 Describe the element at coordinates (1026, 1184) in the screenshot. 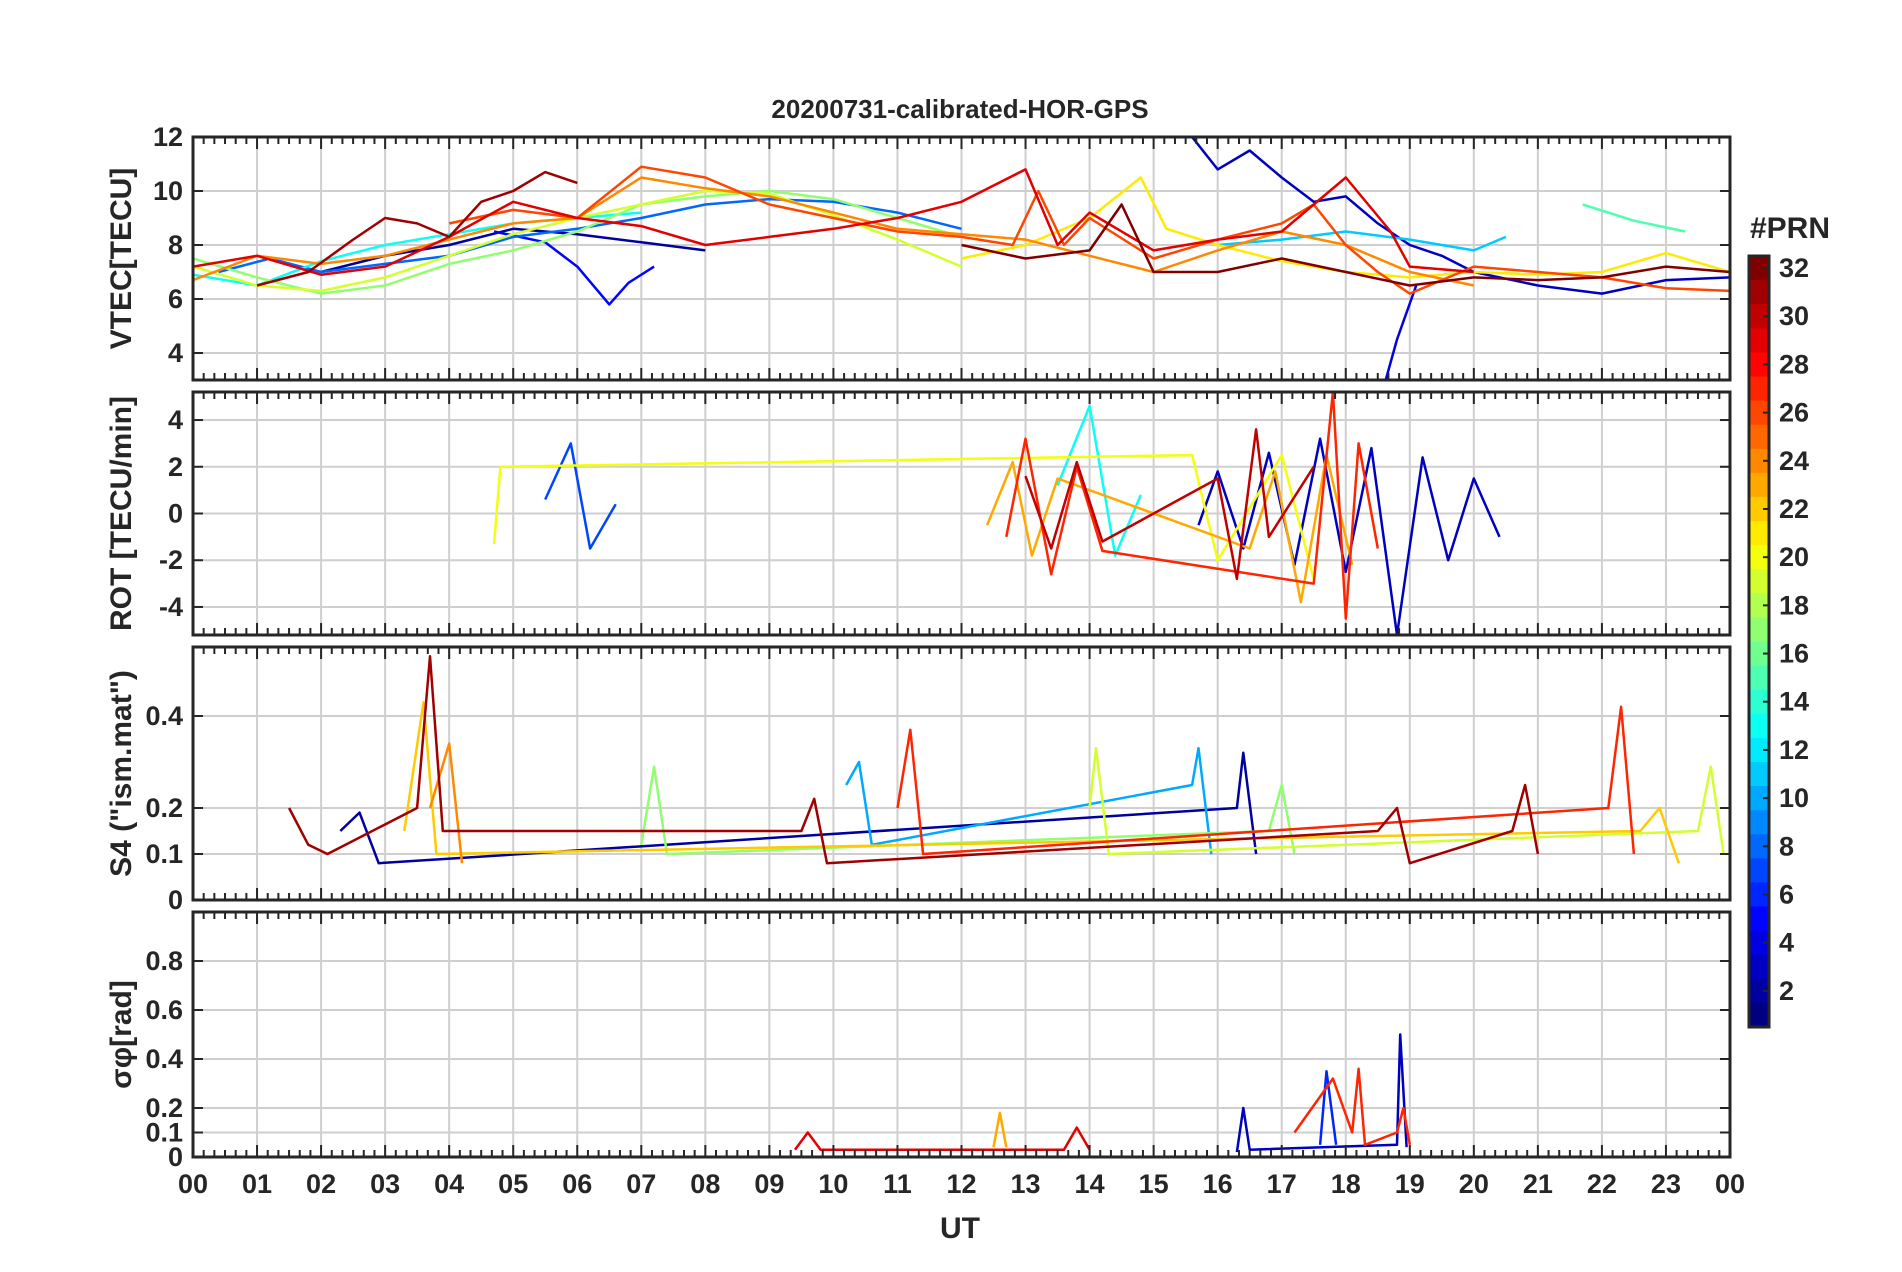

I see `x-tick-label: 13` at that location.